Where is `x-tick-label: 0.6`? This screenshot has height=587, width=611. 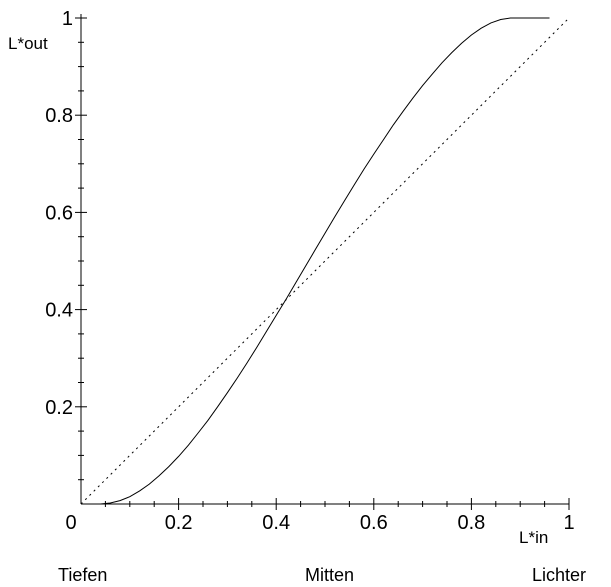
x-tick-label: 0.6 is located at coordinates (374, 523).